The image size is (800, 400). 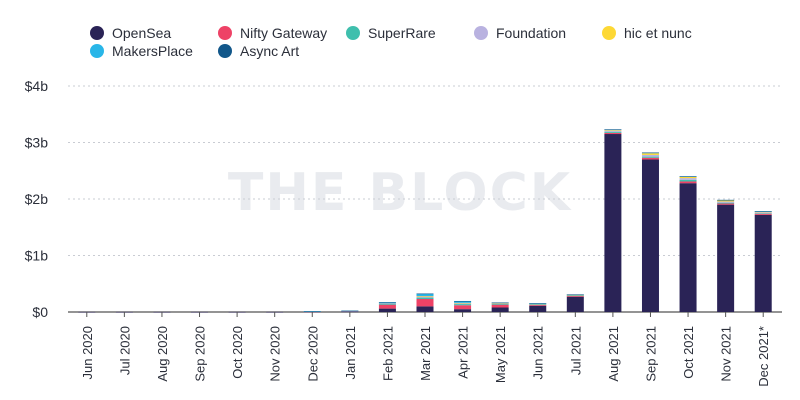 I want to click on bar-hic-et-nunc-nov-2021, so click(x=726, y=201).